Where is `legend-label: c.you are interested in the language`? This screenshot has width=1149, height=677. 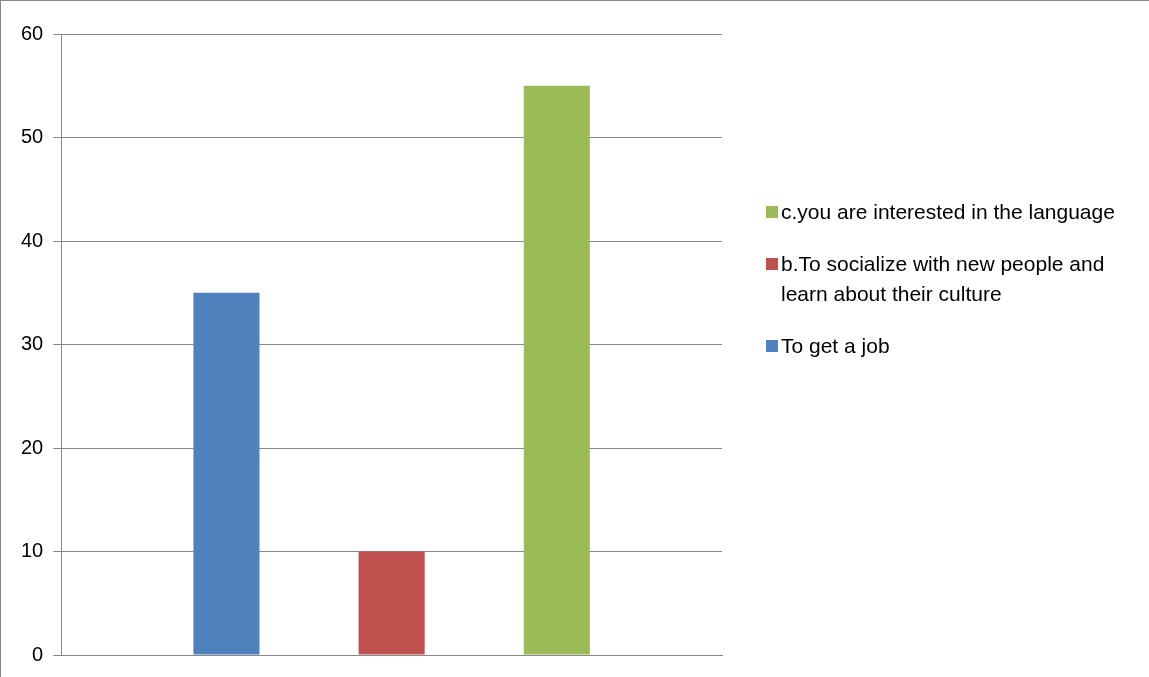
legend-label: c.you are interested in the language is located at coordinates (948, 212).